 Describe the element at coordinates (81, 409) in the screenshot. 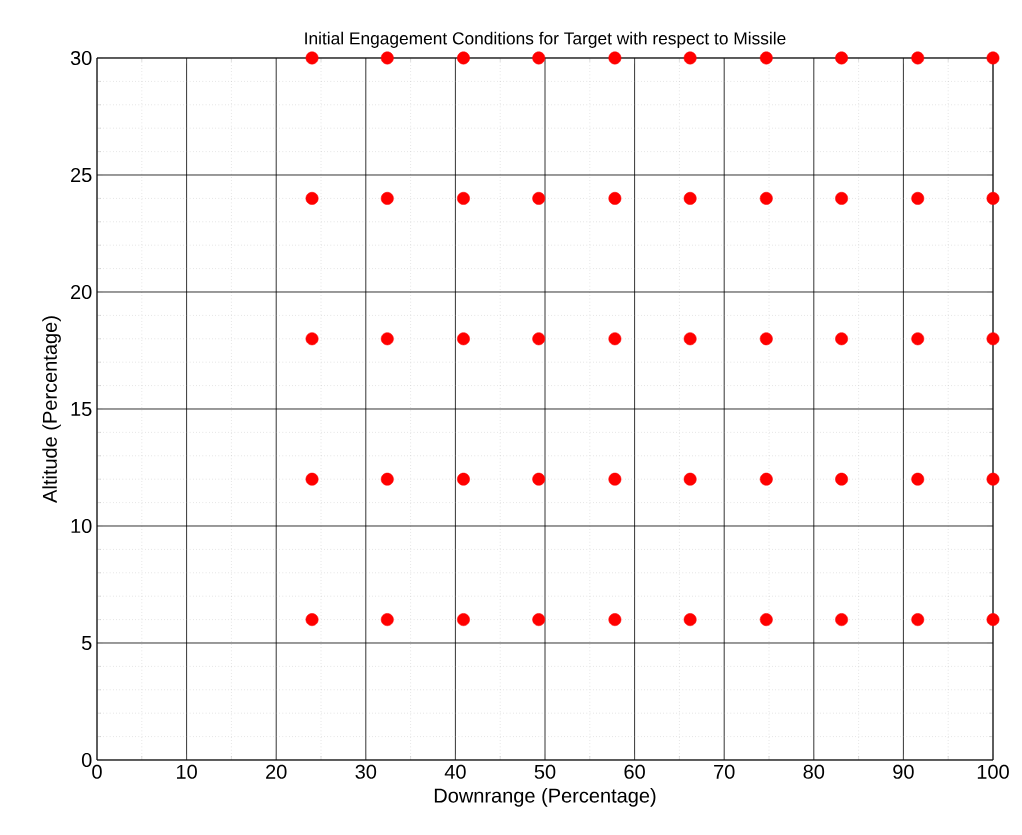

I see `y-tick-label: 15` at that location.